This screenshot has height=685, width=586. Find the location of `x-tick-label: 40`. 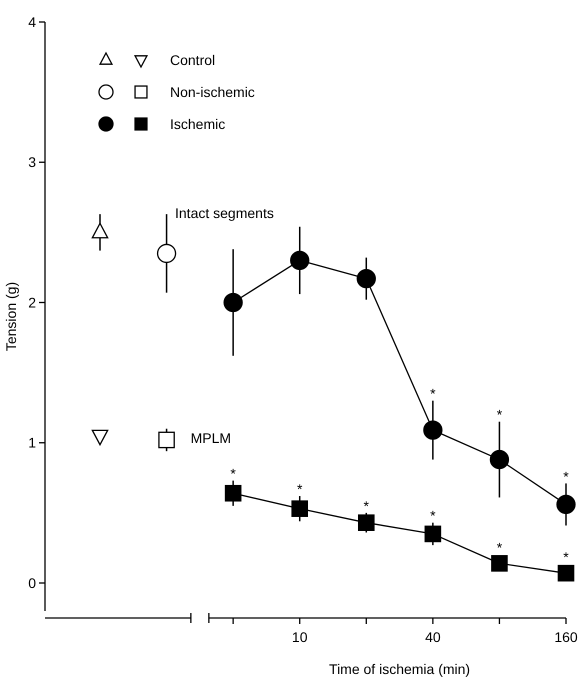

x-tick-label: 40 is located at coordinates (433, 637).